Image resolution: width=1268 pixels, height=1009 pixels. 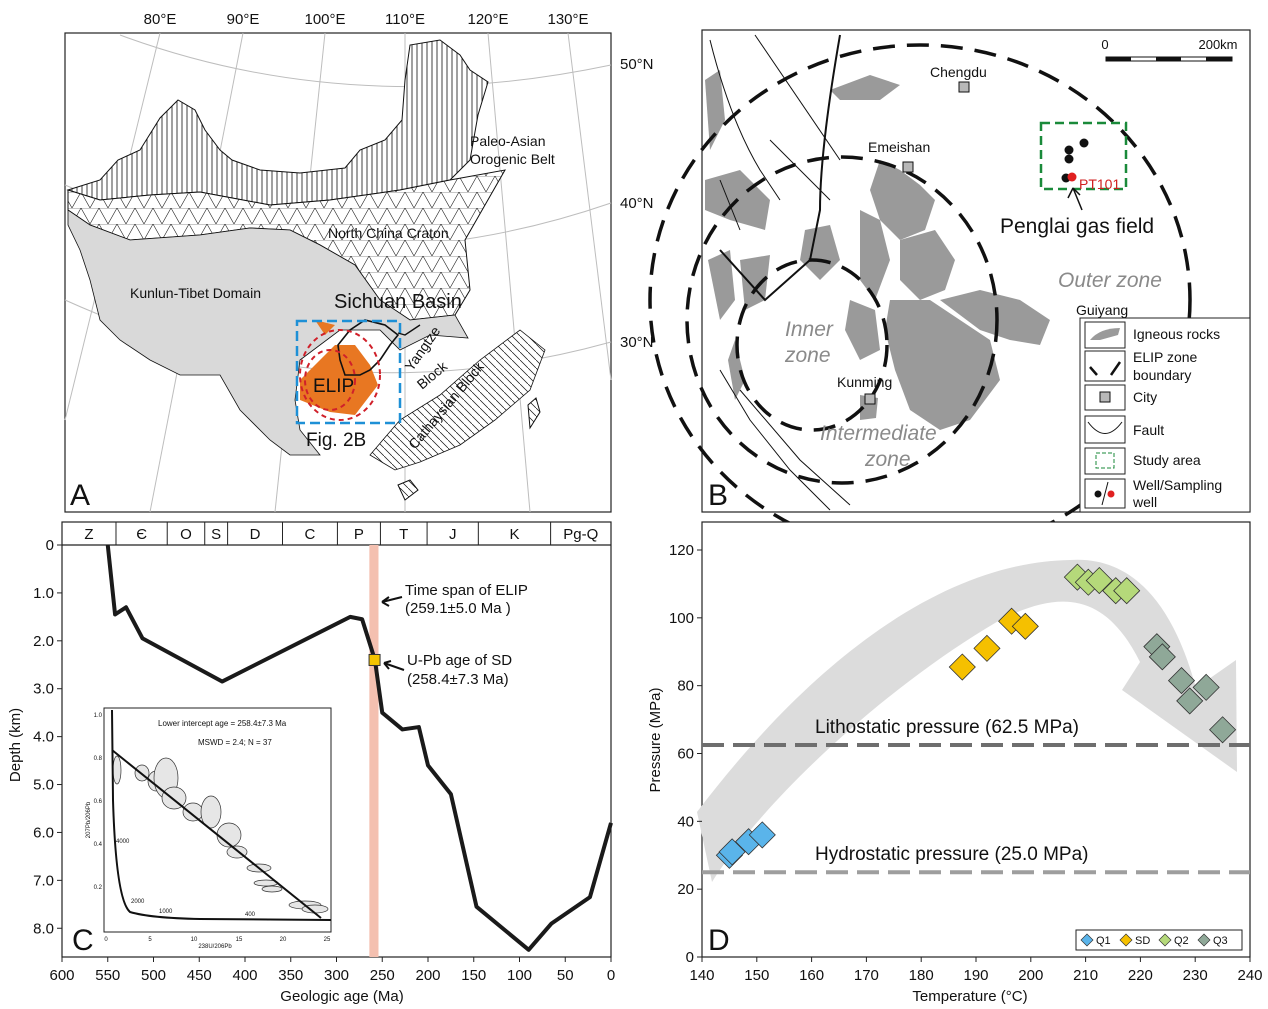 I want to click on y-tick-label: 6.0, so click(x=43, y=832).